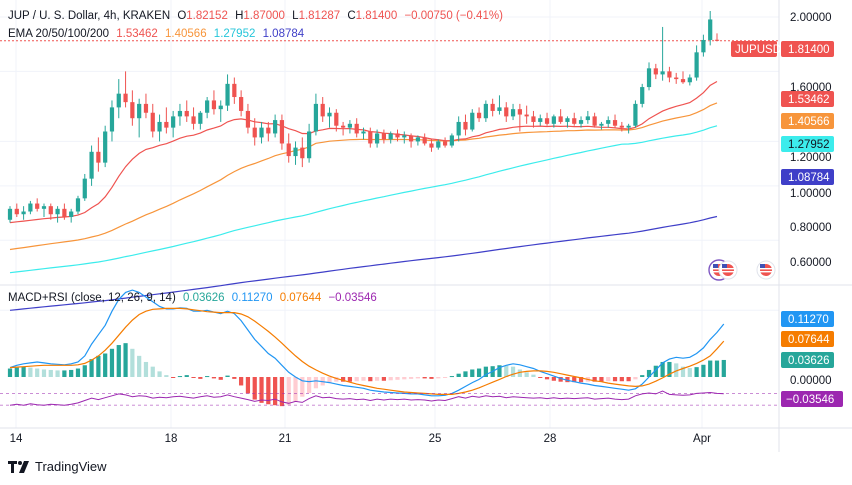 This screenshot has width=852, height=485. What do you see at coordinates (57, 466) in the screenshot?
I see `tradingview-logo: TradingView` at bounding box center [57, 466].